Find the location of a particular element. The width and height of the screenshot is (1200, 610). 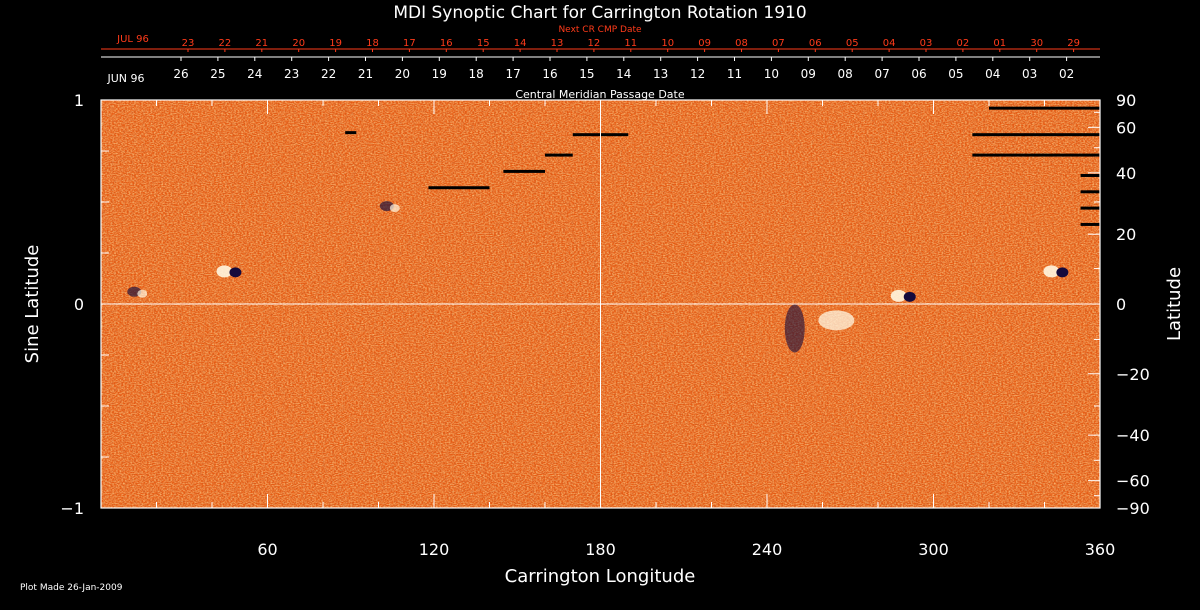

y-right-tick-label: −20 is located at coordinates (1133, 374).